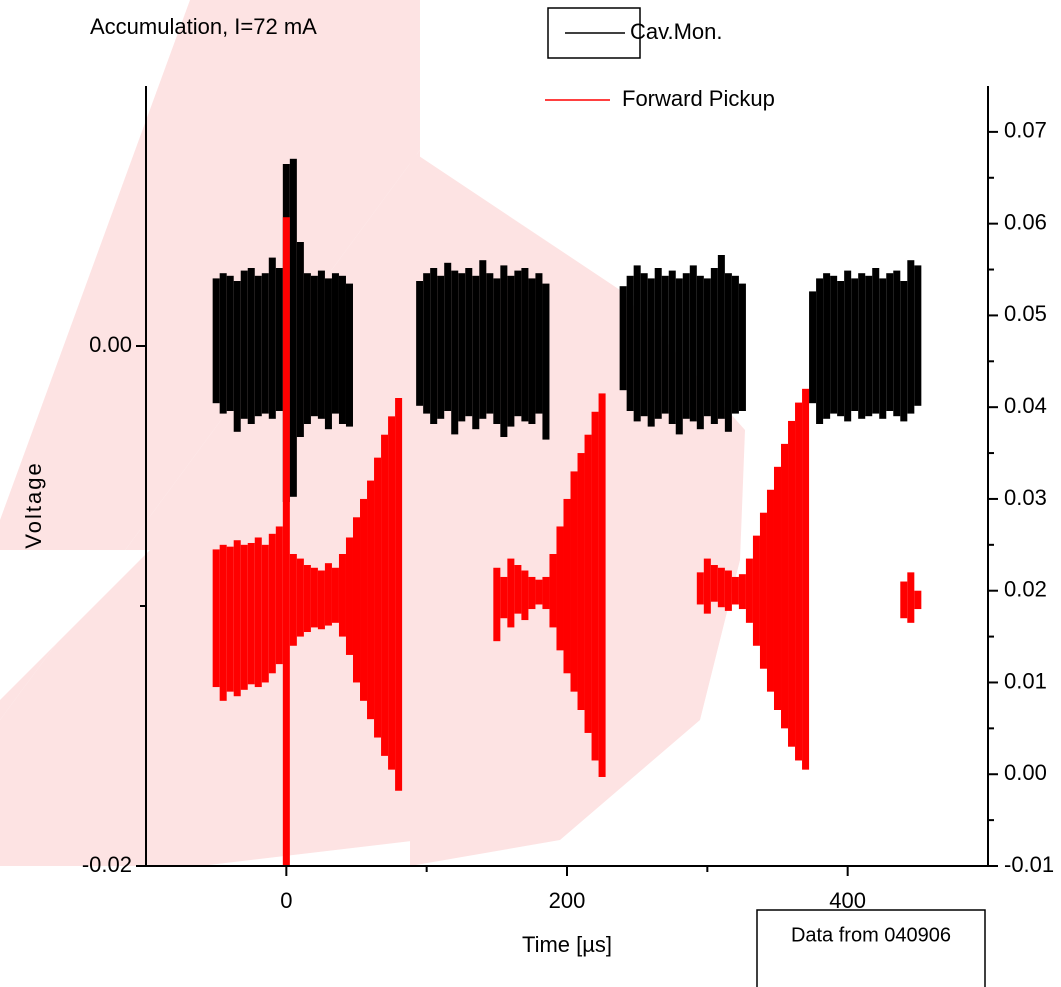 The height and width of the screenshot is (987, 1061). Describe the element at coordinates (698, 98) in the screenshot. I see `legend-label: Forward Pickup` at that location.